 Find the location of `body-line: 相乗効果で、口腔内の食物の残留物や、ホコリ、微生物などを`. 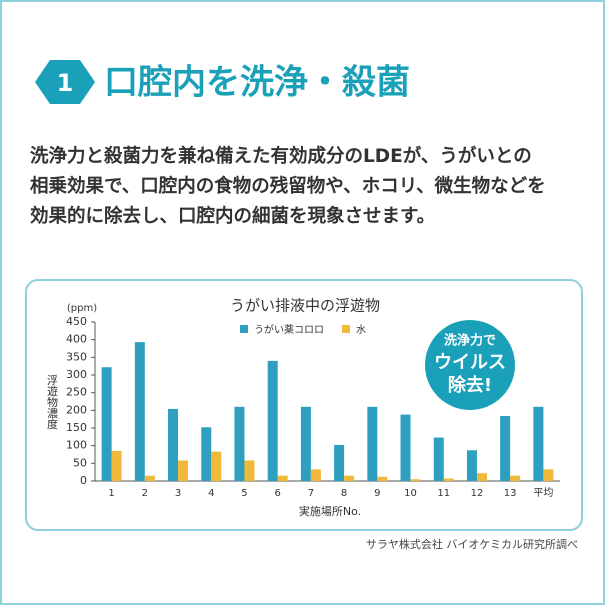

body-line: 相乗効果で、口腔内の食物の残留物や、ホコリ、微生物などを is located at coordinates (288, 186).